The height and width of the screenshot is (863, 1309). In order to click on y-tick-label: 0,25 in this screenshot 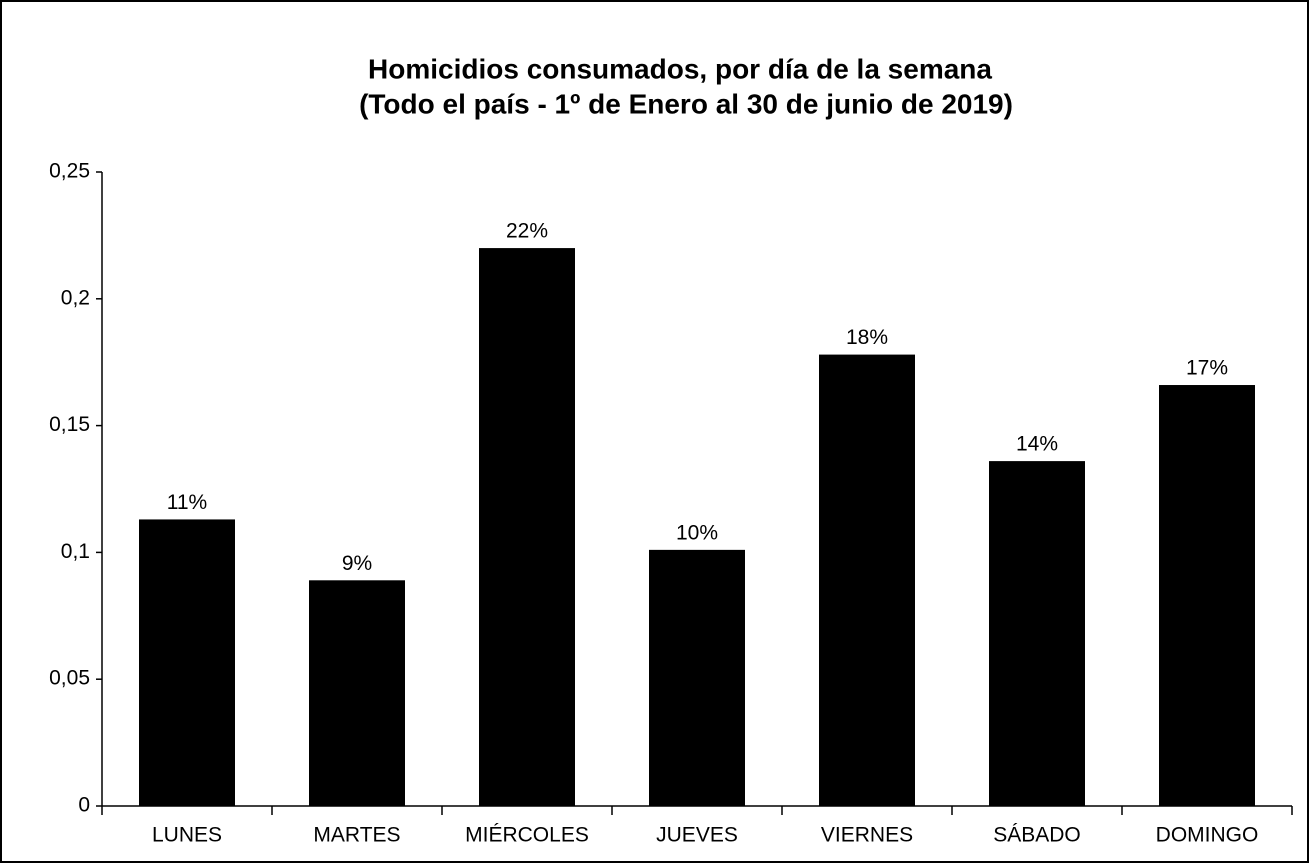, I will do `click(69, 171)`.